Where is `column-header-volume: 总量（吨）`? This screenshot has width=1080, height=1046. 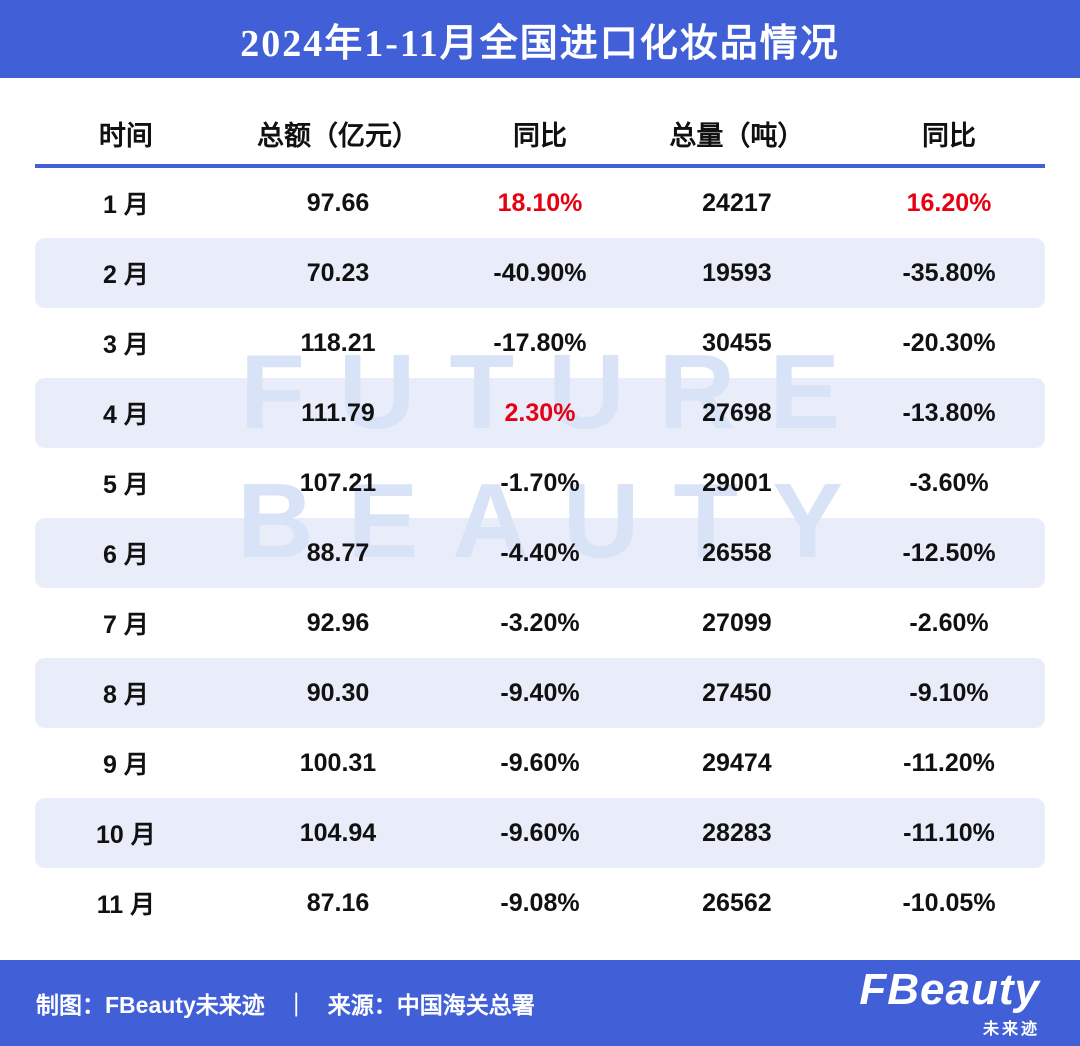
column-header-volume: 总量（吨） is located at coordinates (737, 135).